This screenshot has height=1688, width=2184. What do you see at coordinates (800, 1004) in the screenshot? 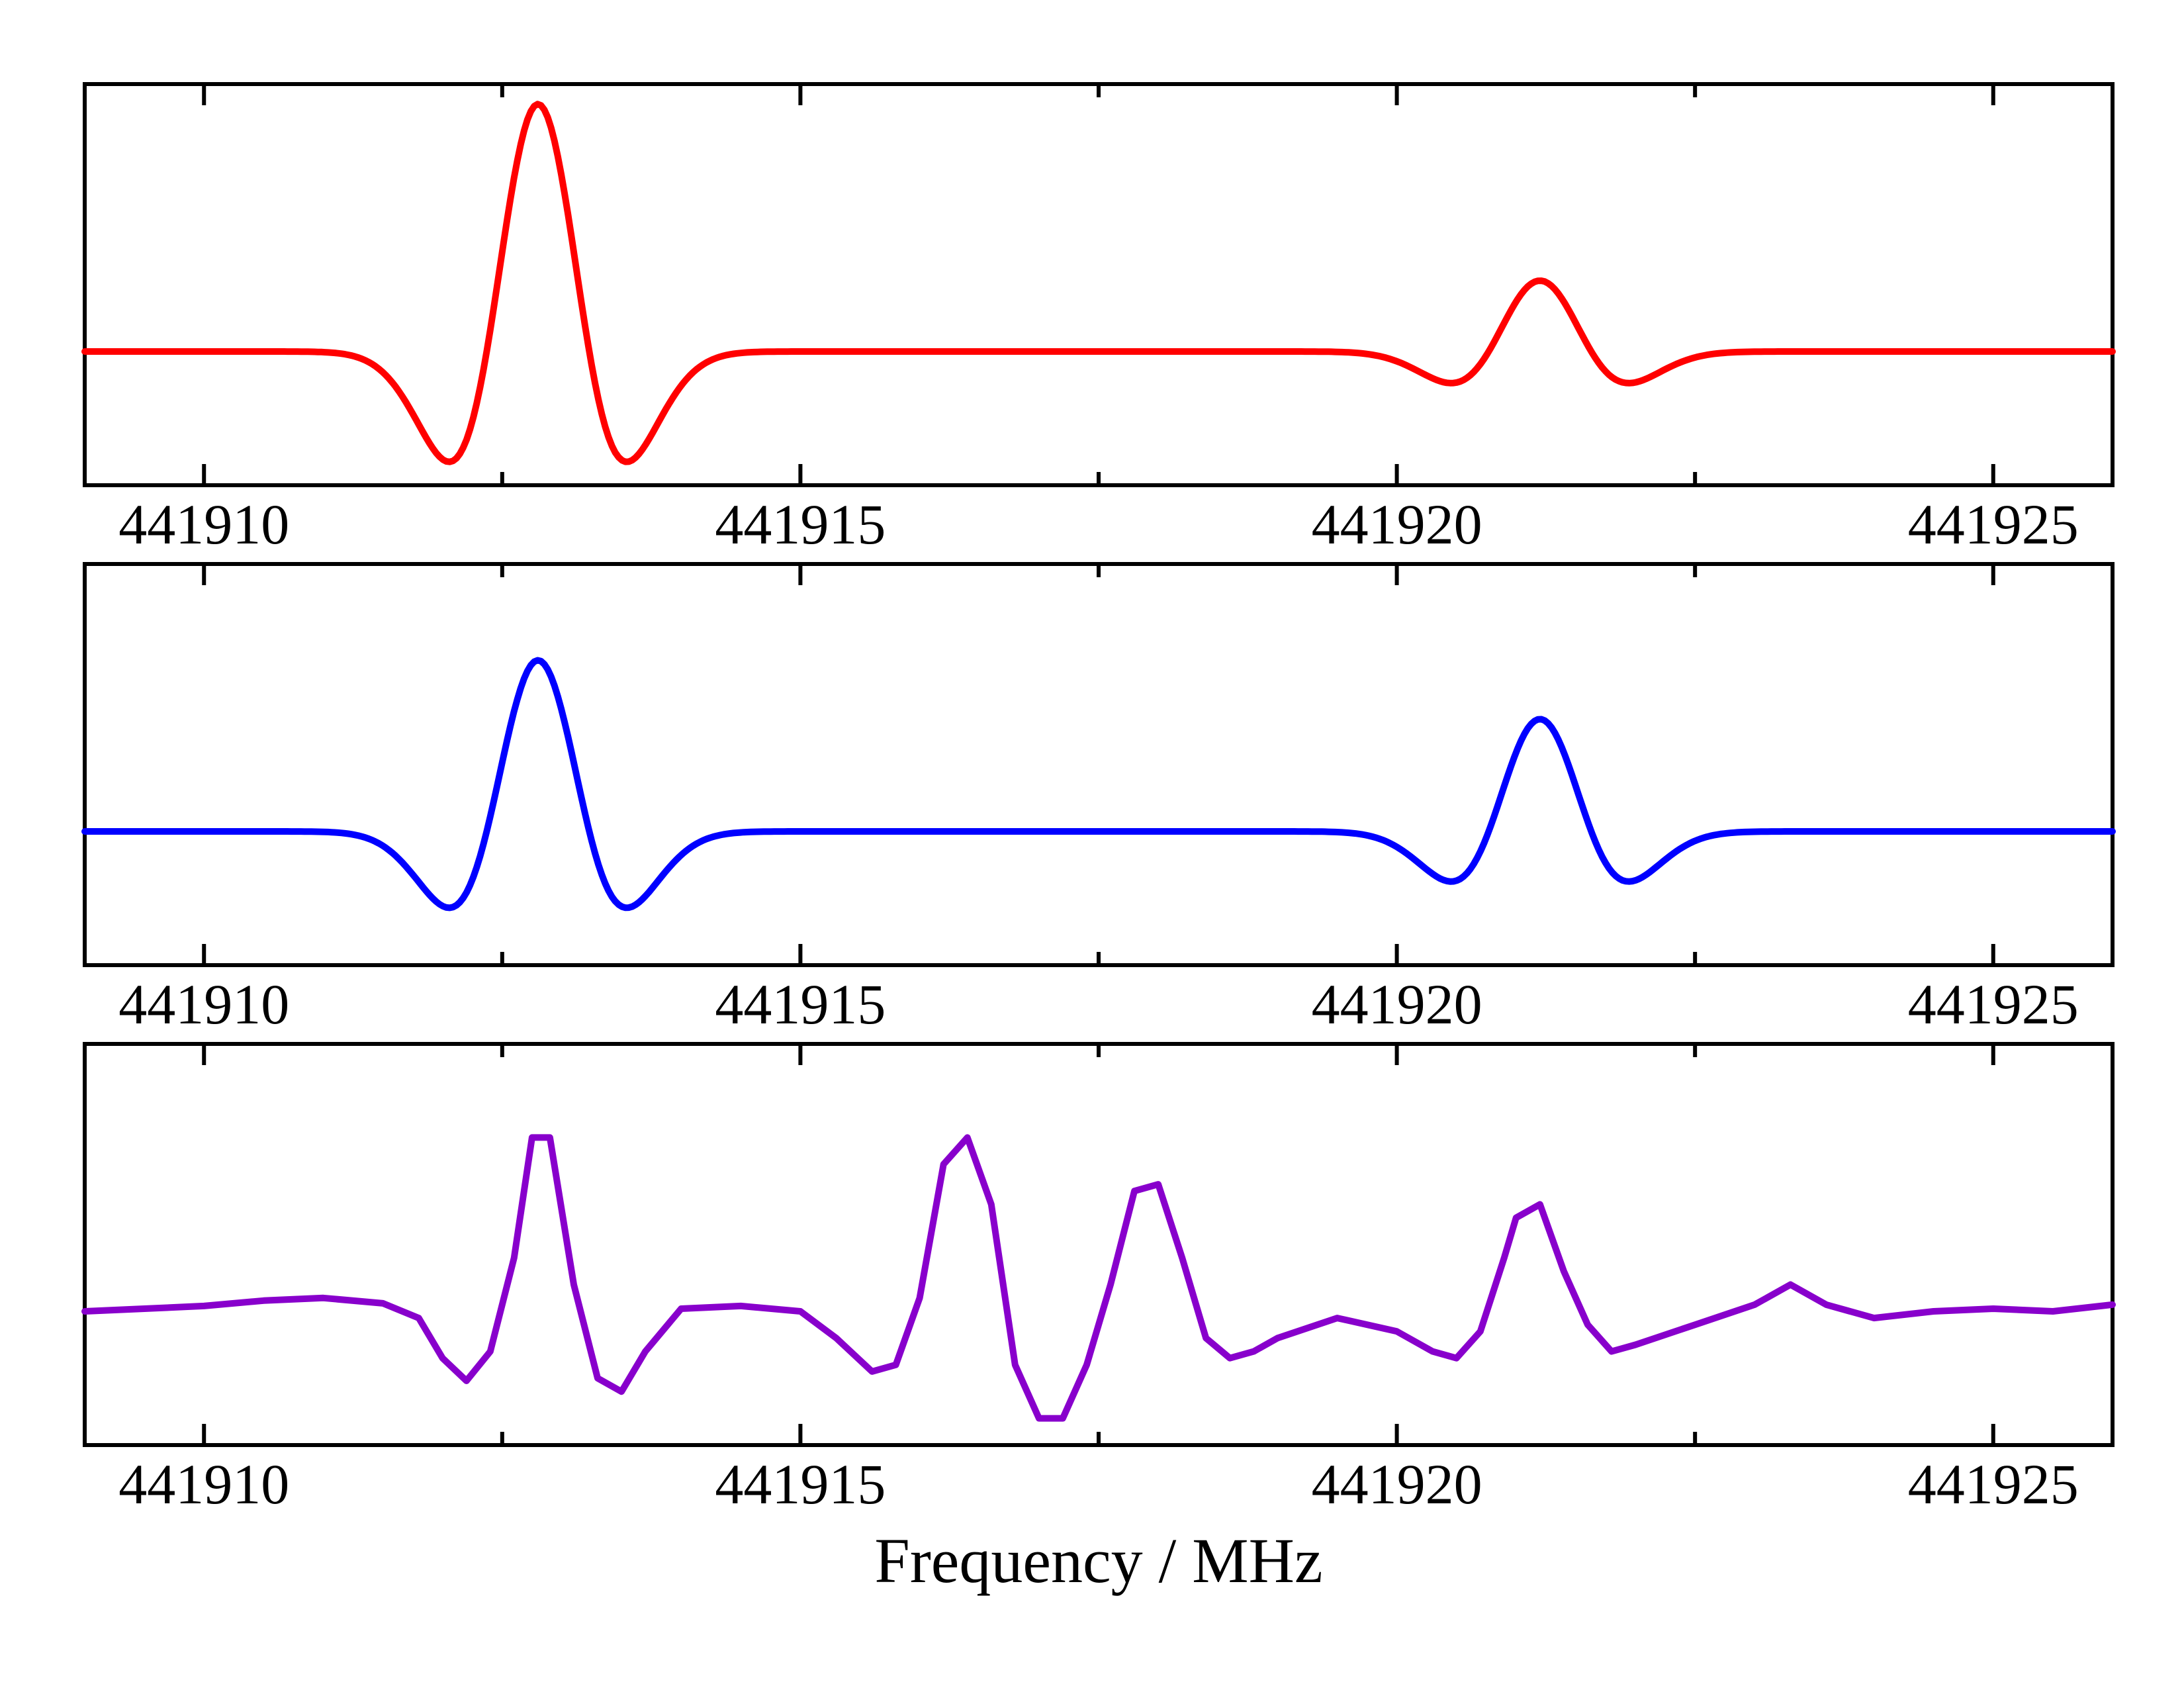
I see `middle-x-tick-label: 441915` at bounding box center [800, 1004].